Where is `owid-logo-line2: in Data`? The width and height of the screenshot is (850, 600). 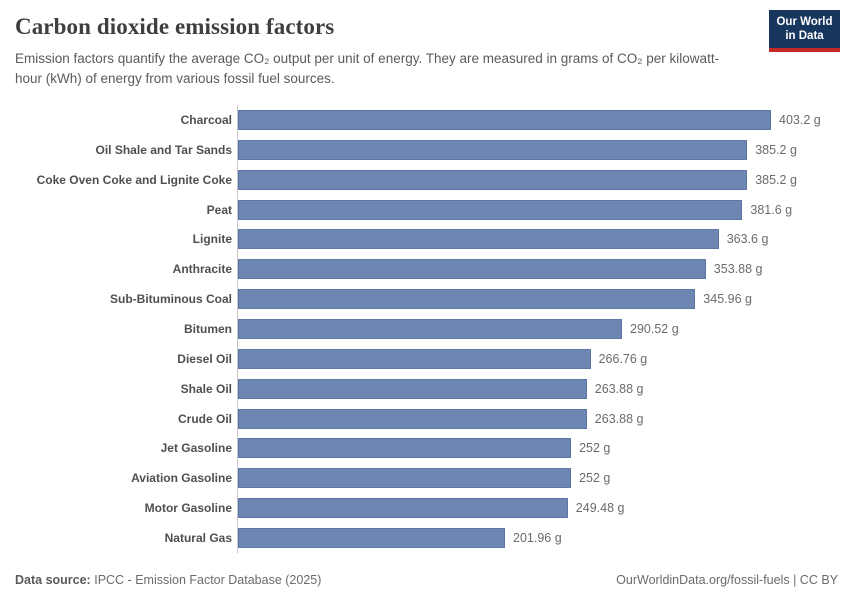 owid-logo-line2: in Data is located at coordinates (804, 35).